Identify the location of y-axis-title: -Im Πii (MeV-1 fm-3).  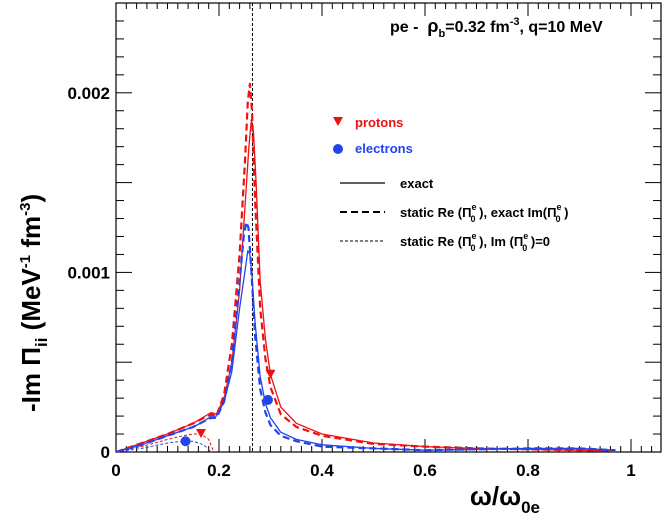
(33, 303).